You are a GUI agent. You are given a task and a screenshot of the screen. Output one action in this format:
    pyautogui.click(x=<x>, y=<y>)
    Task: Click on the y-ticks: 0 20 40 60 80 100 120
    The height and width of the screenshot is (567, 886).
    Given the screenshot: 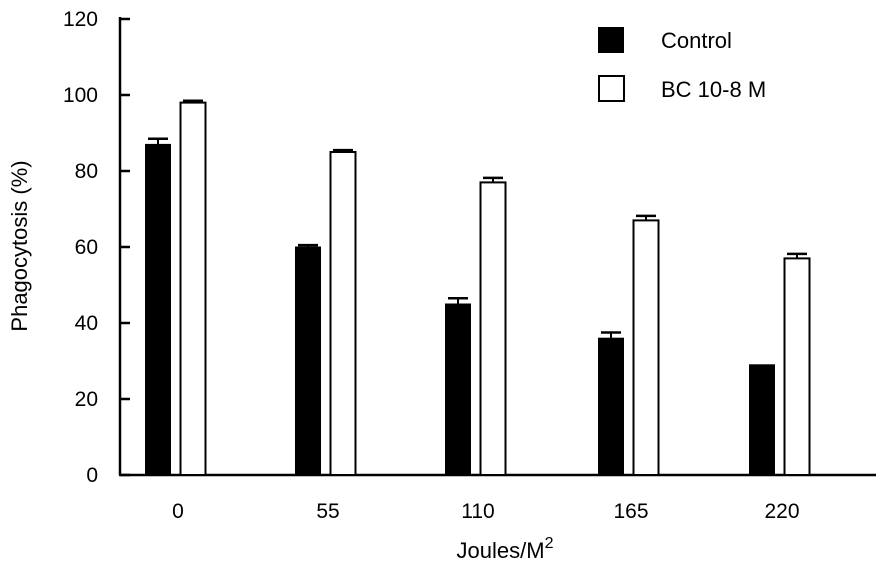 What is the action you would take?
    pyautogui.click(x=96, y=247)
    